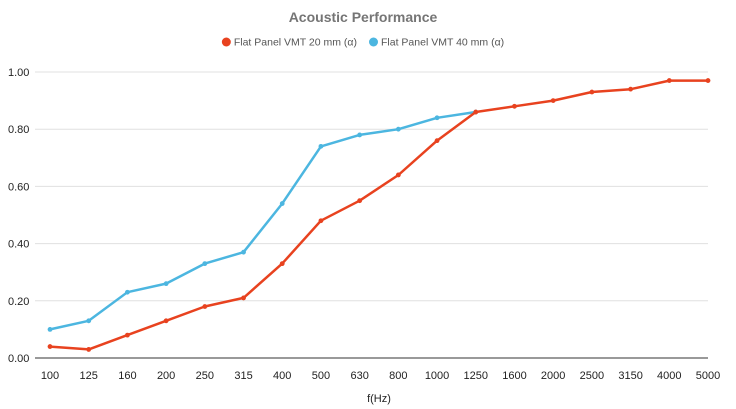  What do you see at coordinates (18, 245) in the screenshot?
I see `y-tick-label: 0.40` at bounding box center [18, 245].